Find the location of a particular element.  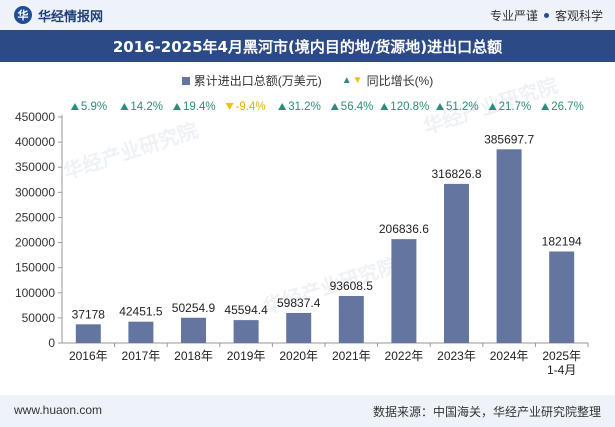

x-tick-label: 2020年 is located at coordinates (298, 356).